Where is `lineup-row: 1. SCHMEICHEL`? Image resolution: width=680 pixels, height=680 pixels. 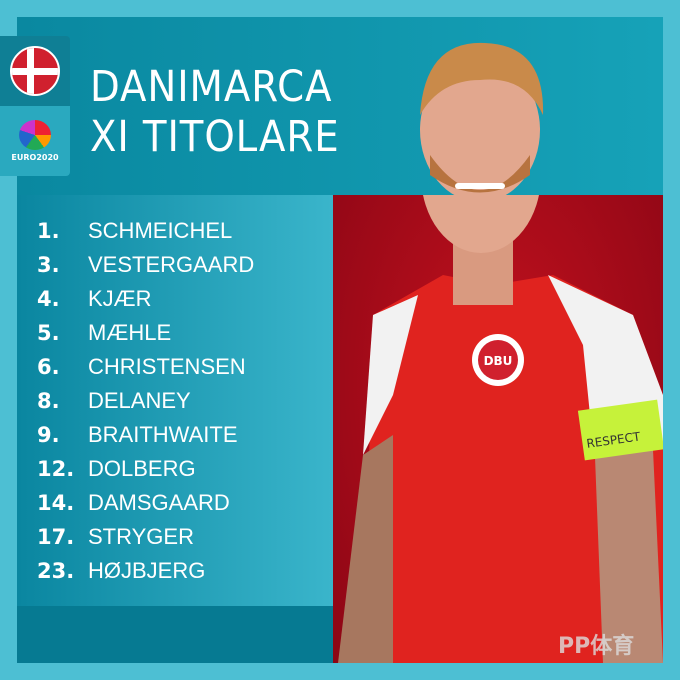 lineup-row: 1. SCHMEICHEL is located at coordinates (134, 231).